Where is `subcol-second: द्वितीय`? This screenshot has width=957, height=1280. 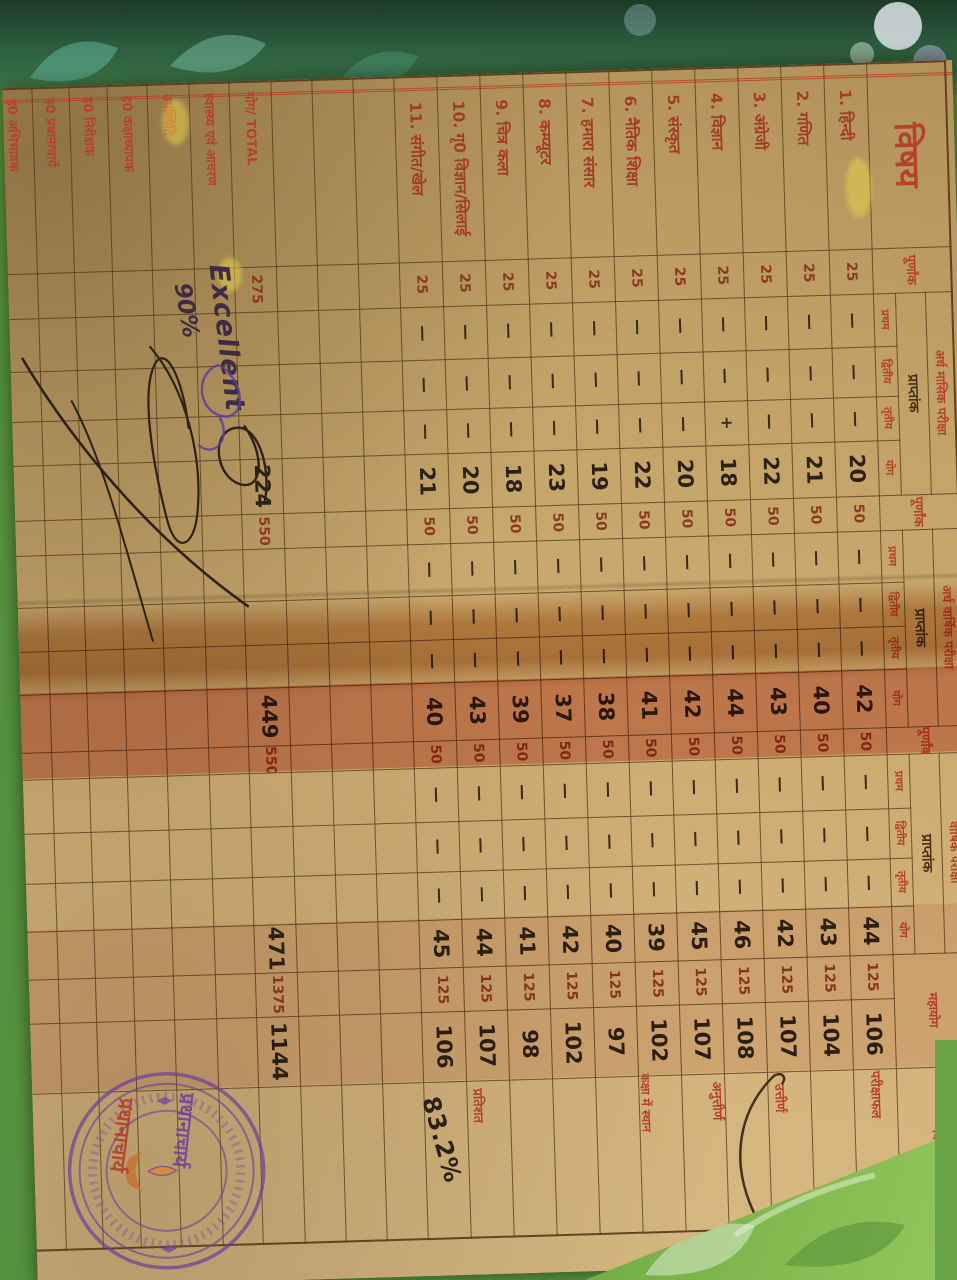 subcol-second: द्वितीय is located at coordinates (887, 371).